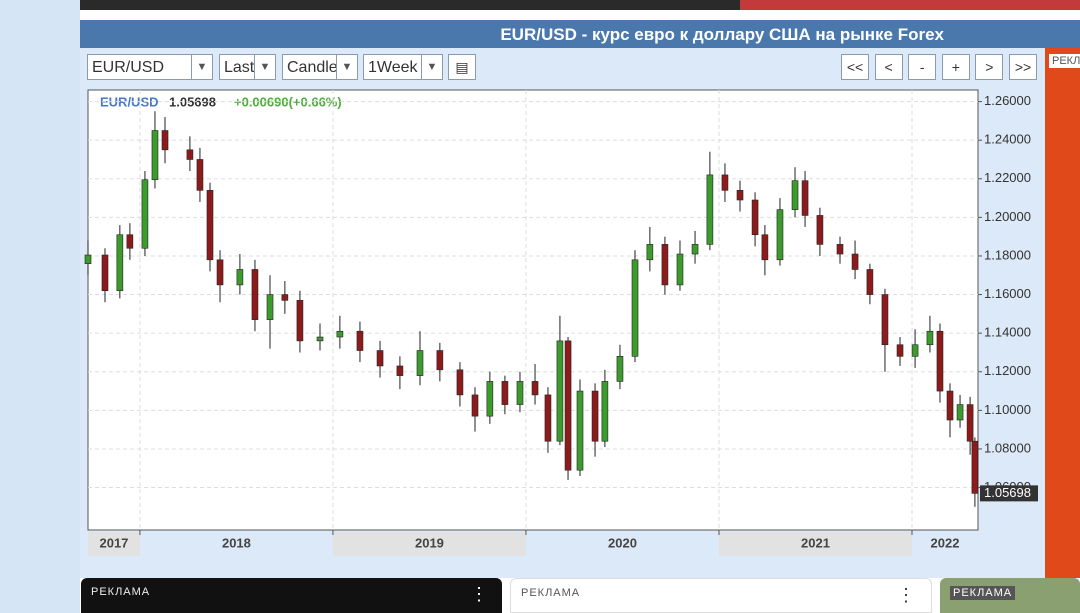 This screenshot has height=613, width=1080. What do you see at coordinates (989, 67) in the screenshot?
I see `nav-button: >` at bounding box center [989, 67].